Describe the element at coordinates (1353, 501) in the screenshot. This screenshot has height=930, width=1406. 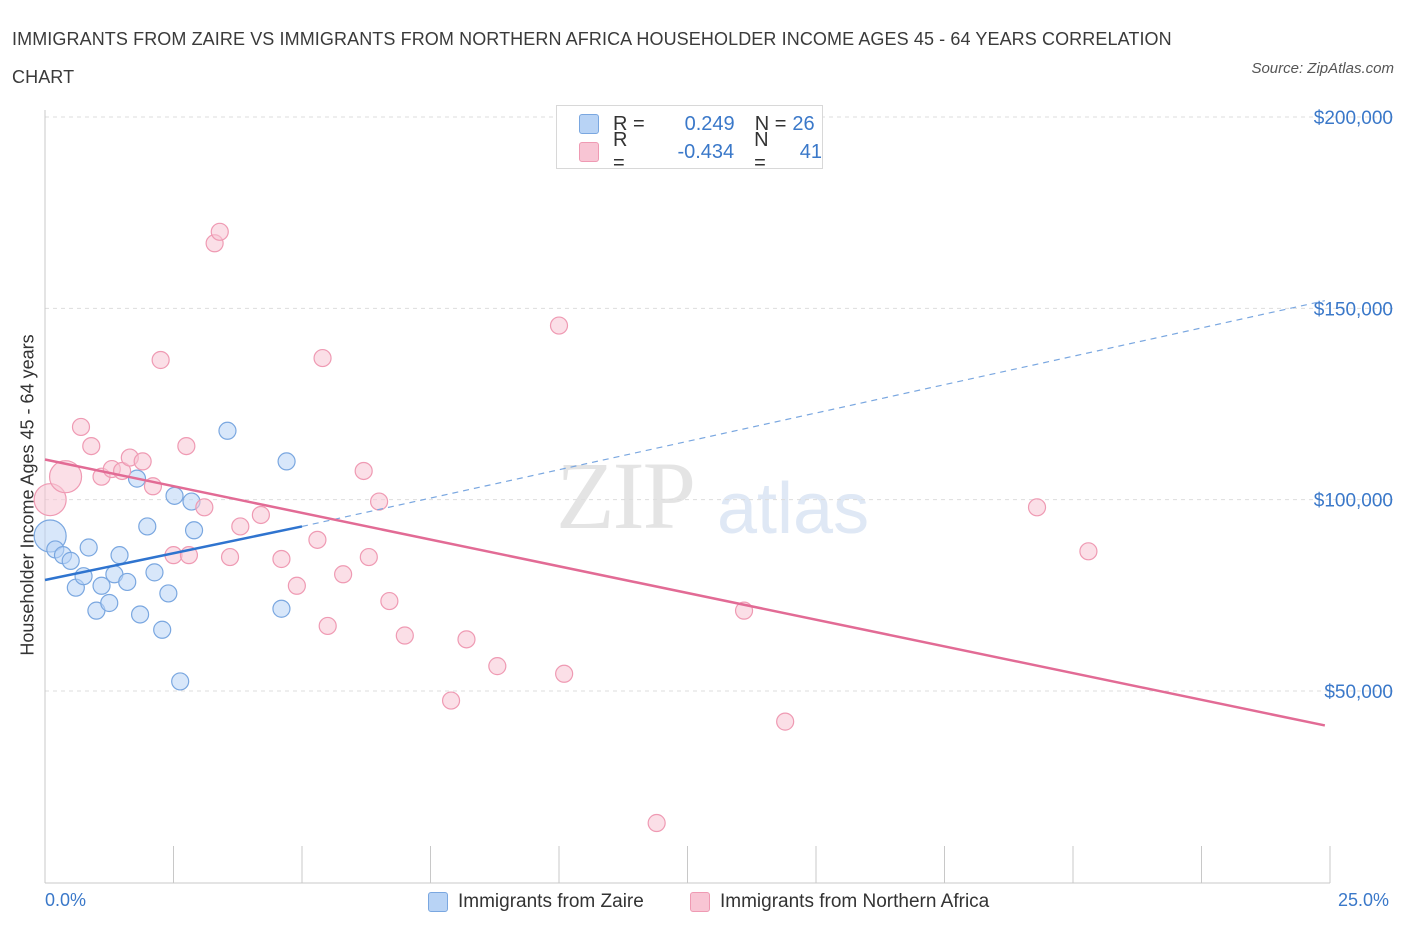
I see `y-tick-label: $100,000` at that location.